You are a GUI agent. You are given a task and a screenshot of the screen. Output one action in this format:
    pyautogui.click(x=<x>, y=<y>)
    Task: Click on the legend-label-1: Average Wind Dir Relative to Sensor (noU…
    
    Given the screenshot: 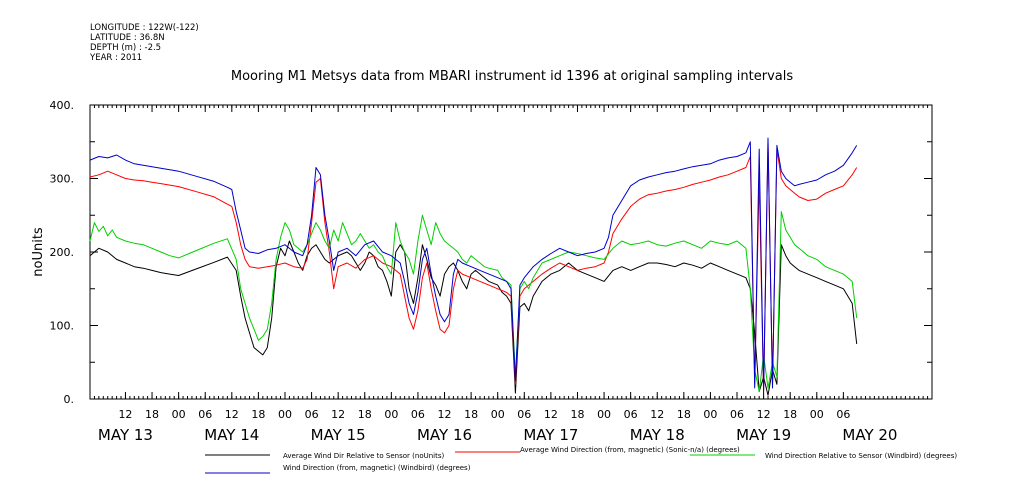 What is the action you would take?
    pyautogui.click(x=363, y=456)
    